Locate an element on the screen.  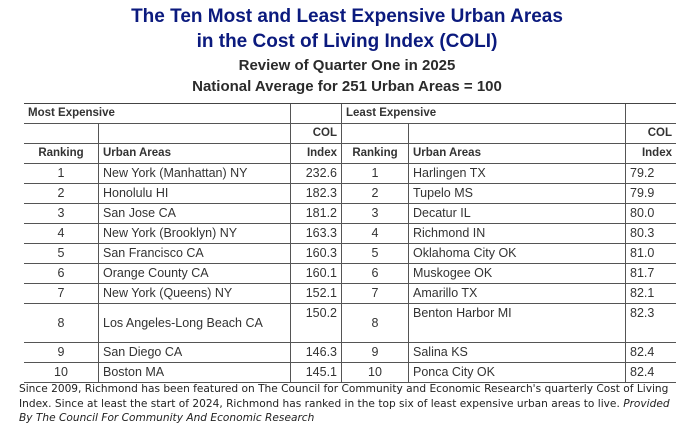
least-rank: 10 is located at coordinates (375, 372).